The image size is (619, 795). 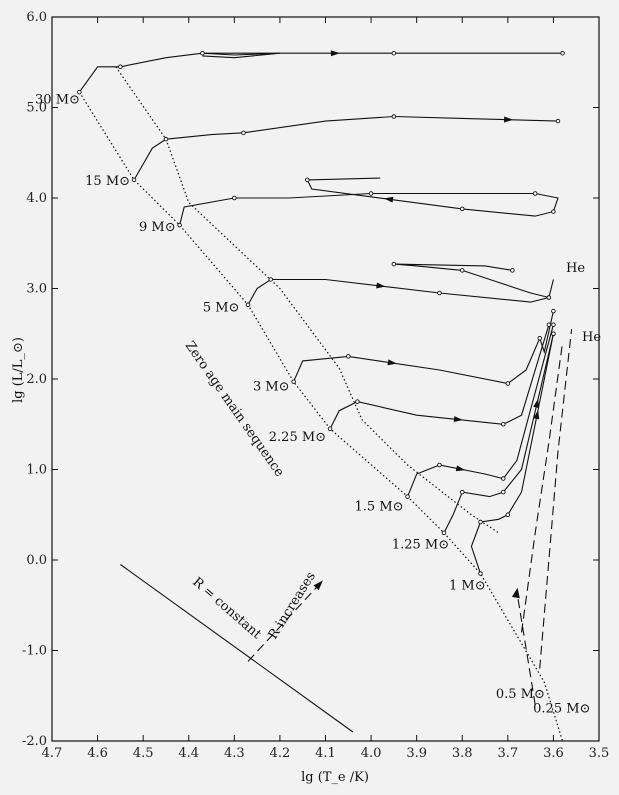 I want to click on r-increases-label: R increases, so click(x=292, y=605).